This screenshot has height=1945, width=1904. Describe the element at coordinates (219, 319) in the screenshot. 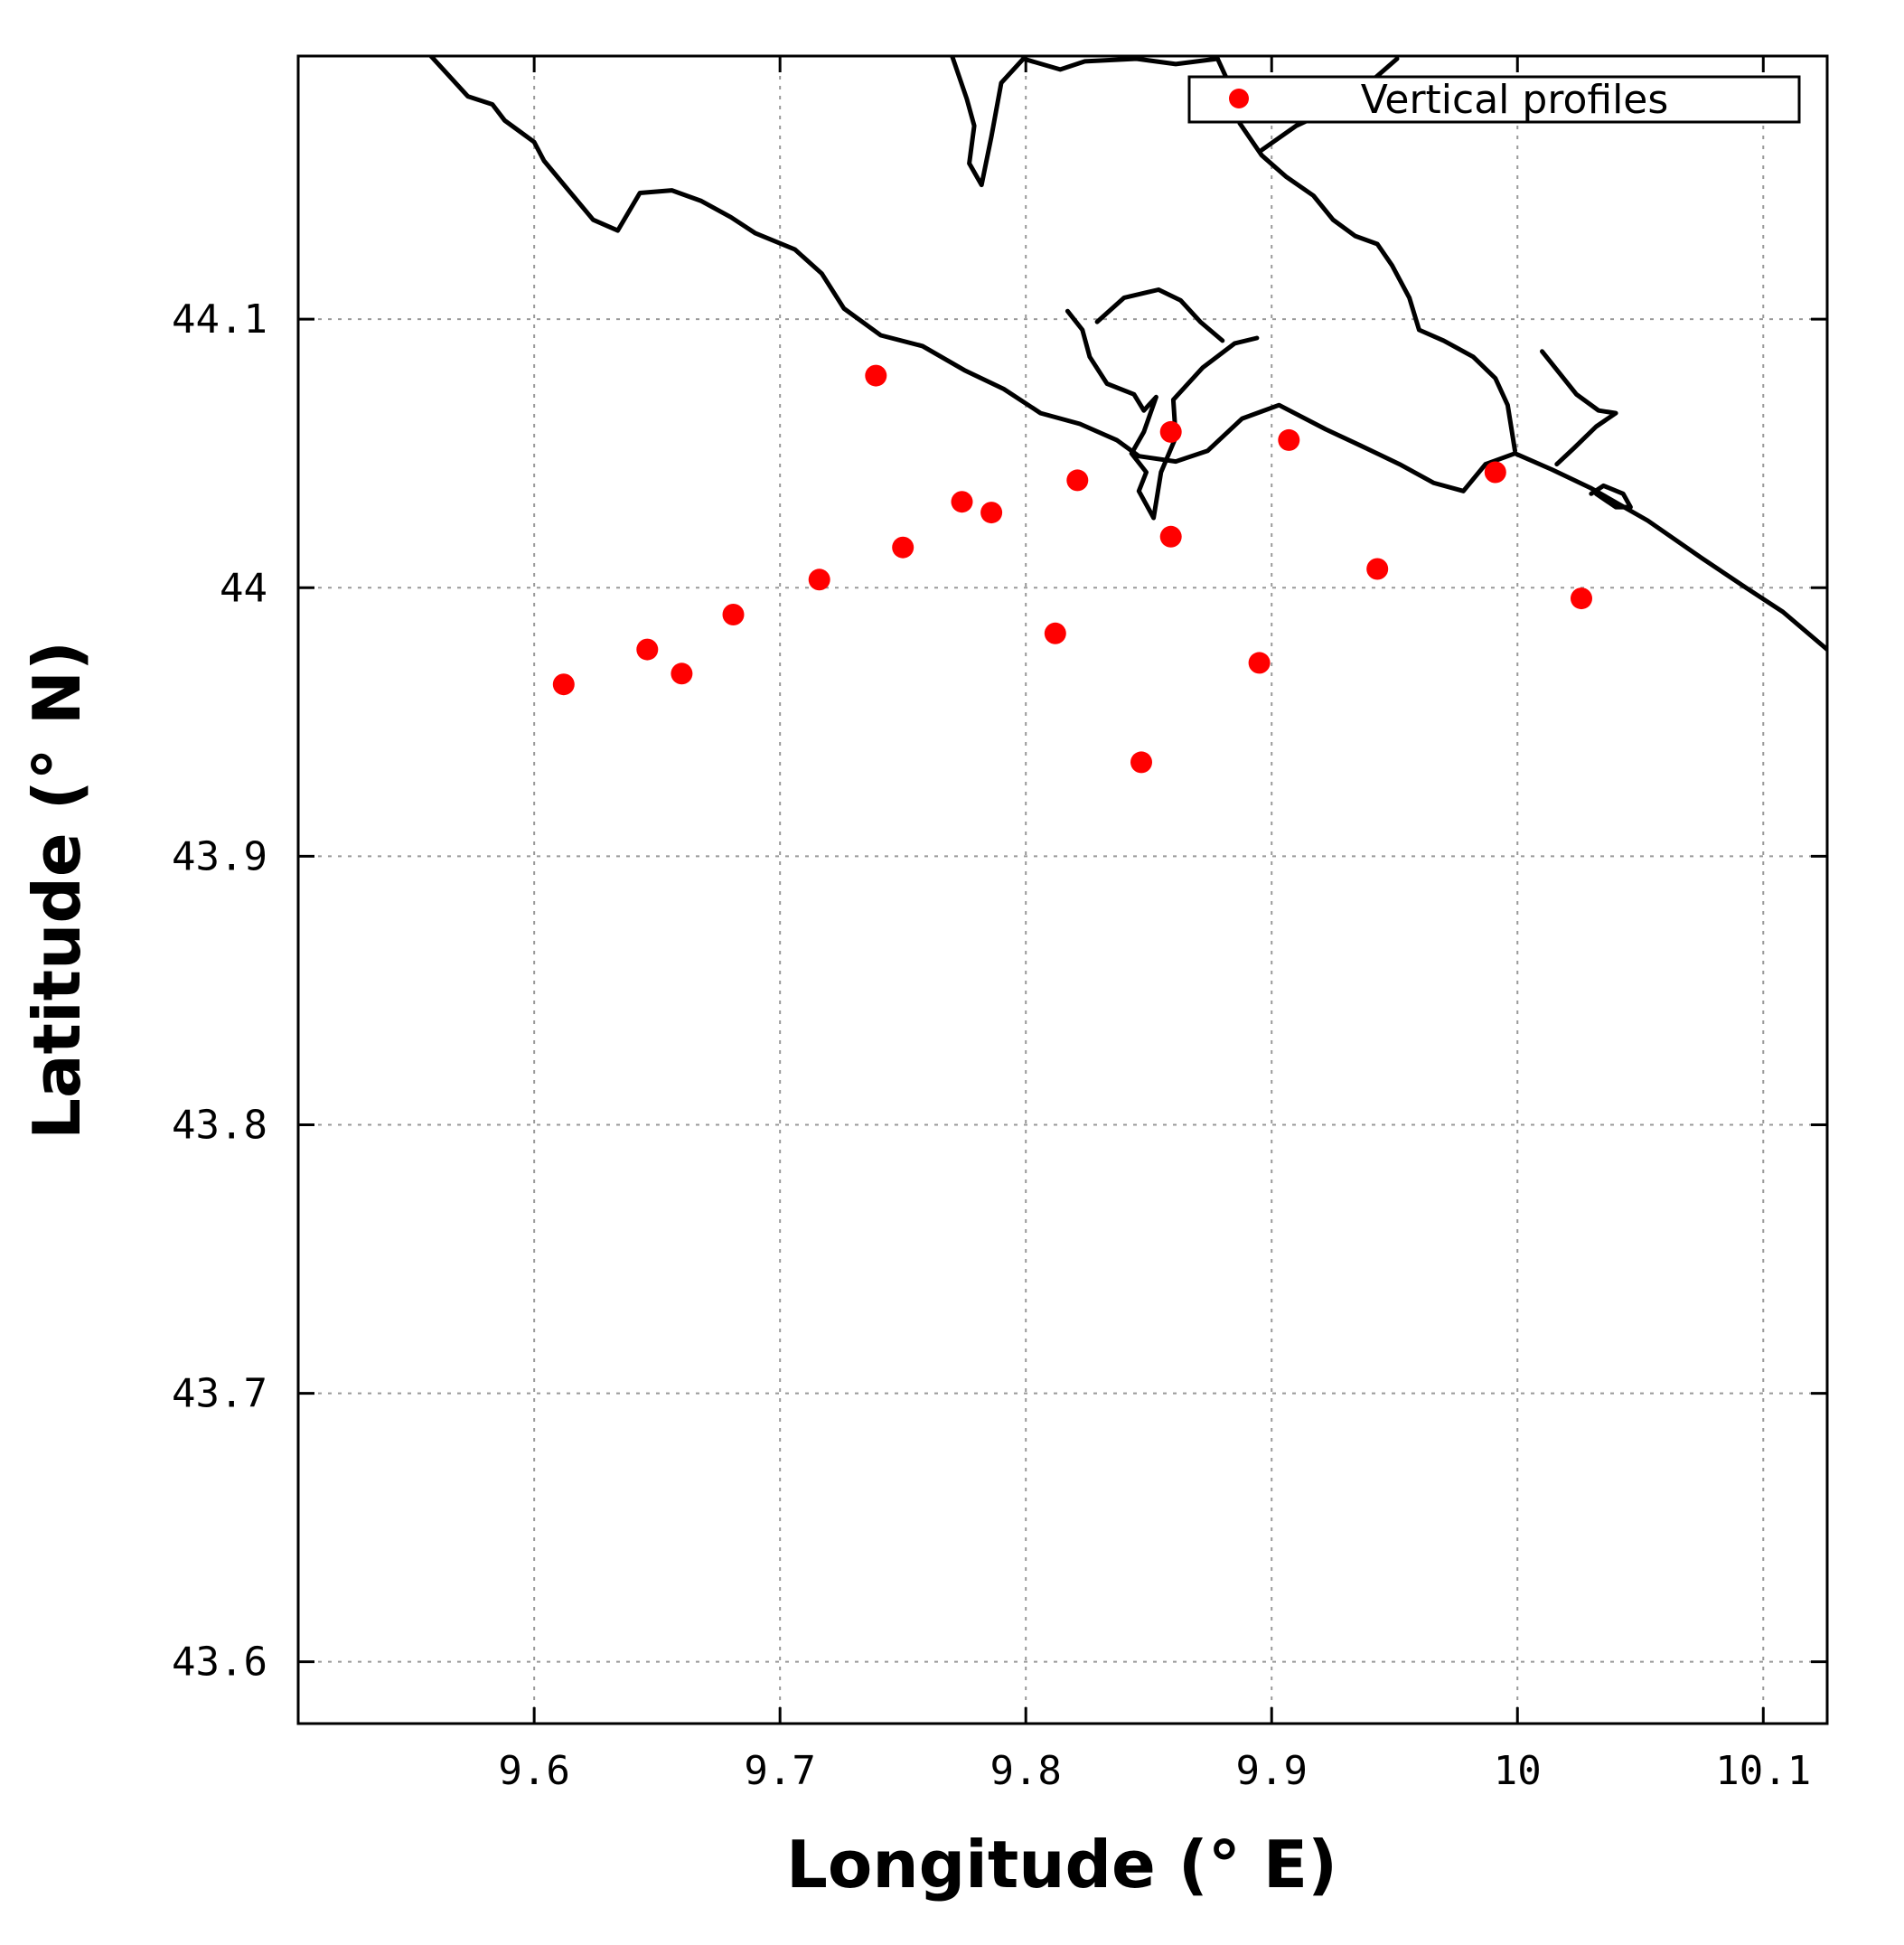

I see `y-tick-label: 44.1` at that location.